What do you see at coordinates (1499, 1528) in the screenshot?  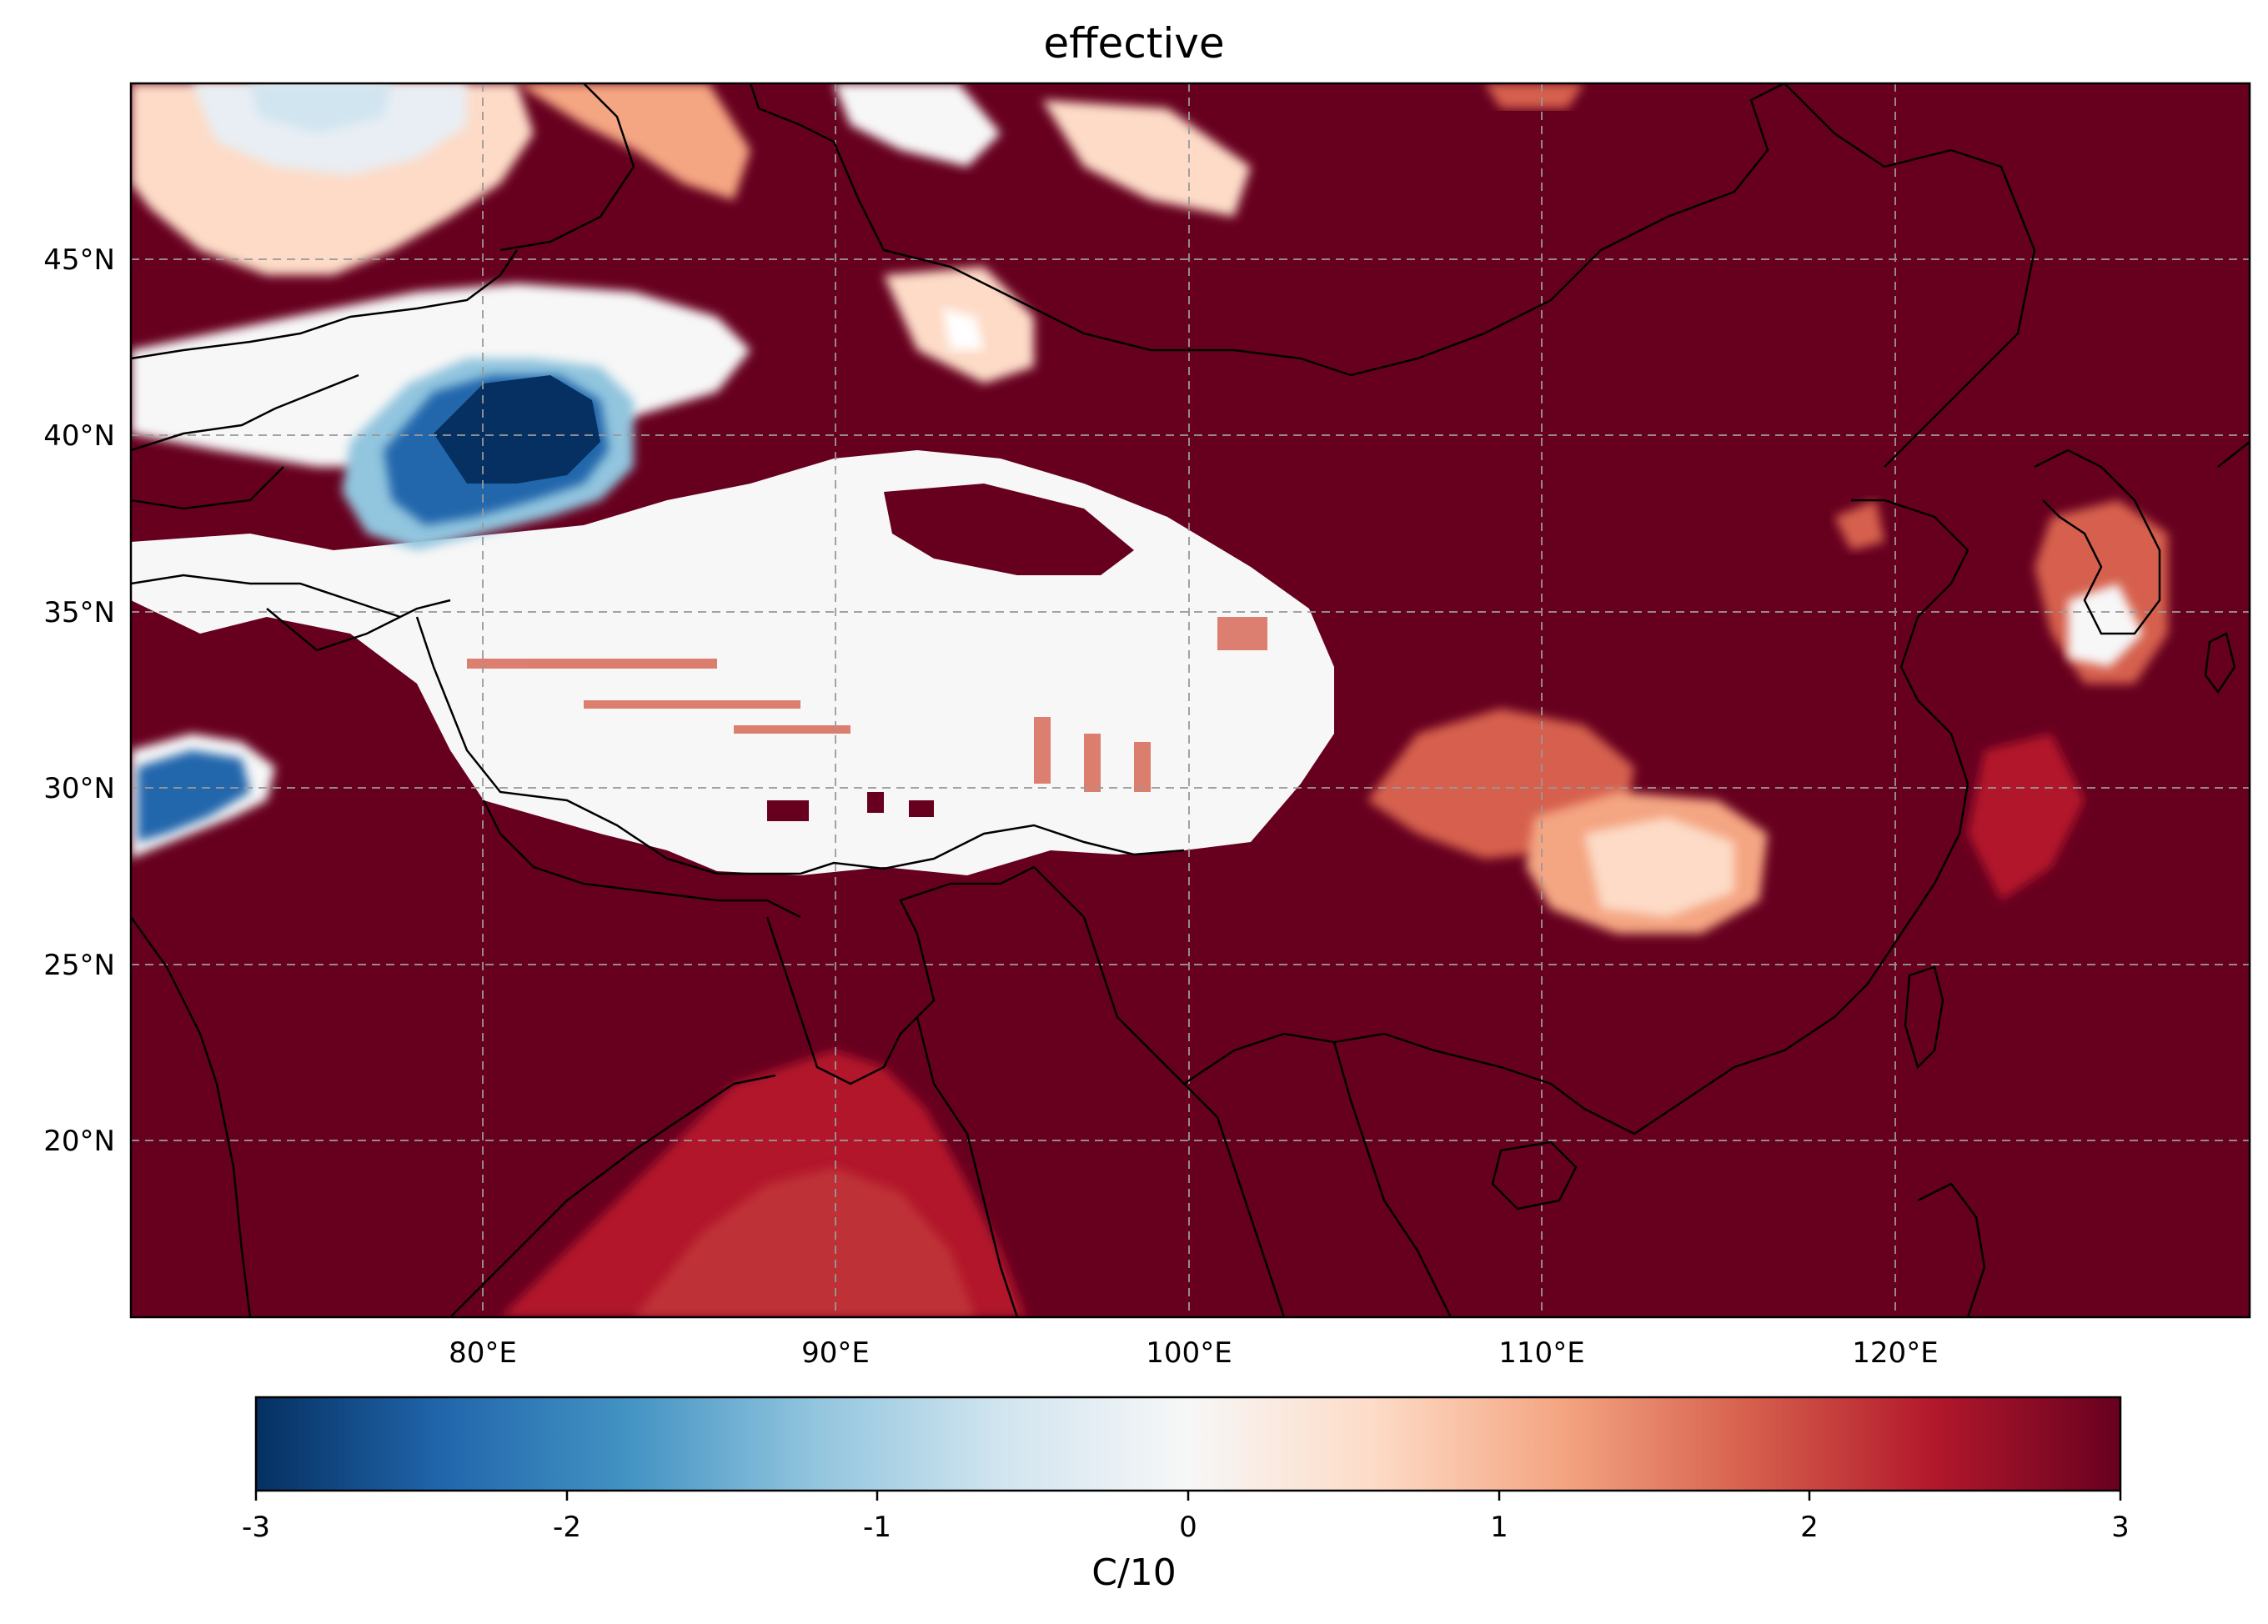 I see `colorbar-tick-label: 1` at bounding box center [1499, 1528].